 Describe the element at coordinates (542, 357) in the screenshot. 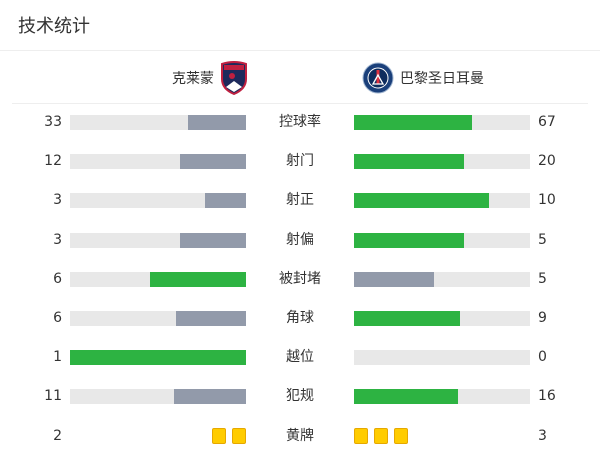

I see `away-value: 0` at that location.